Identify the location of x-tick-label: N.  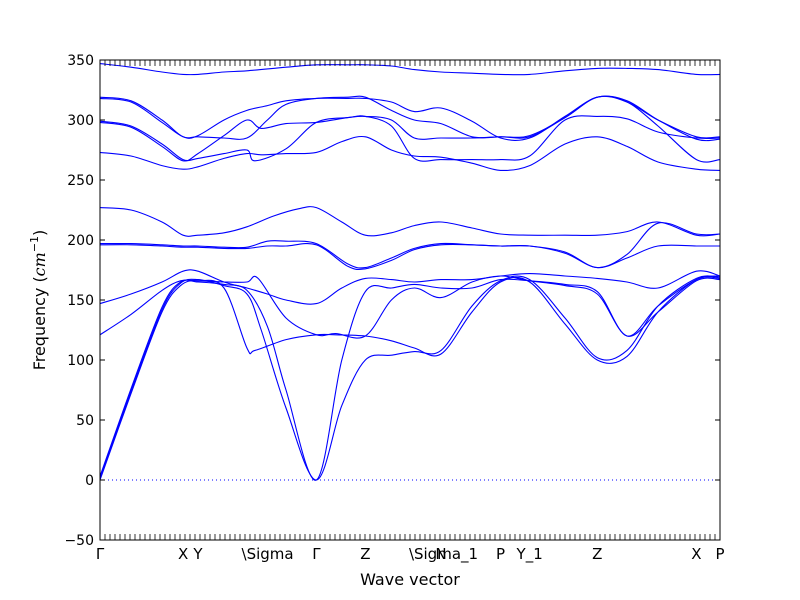
(440, 554).